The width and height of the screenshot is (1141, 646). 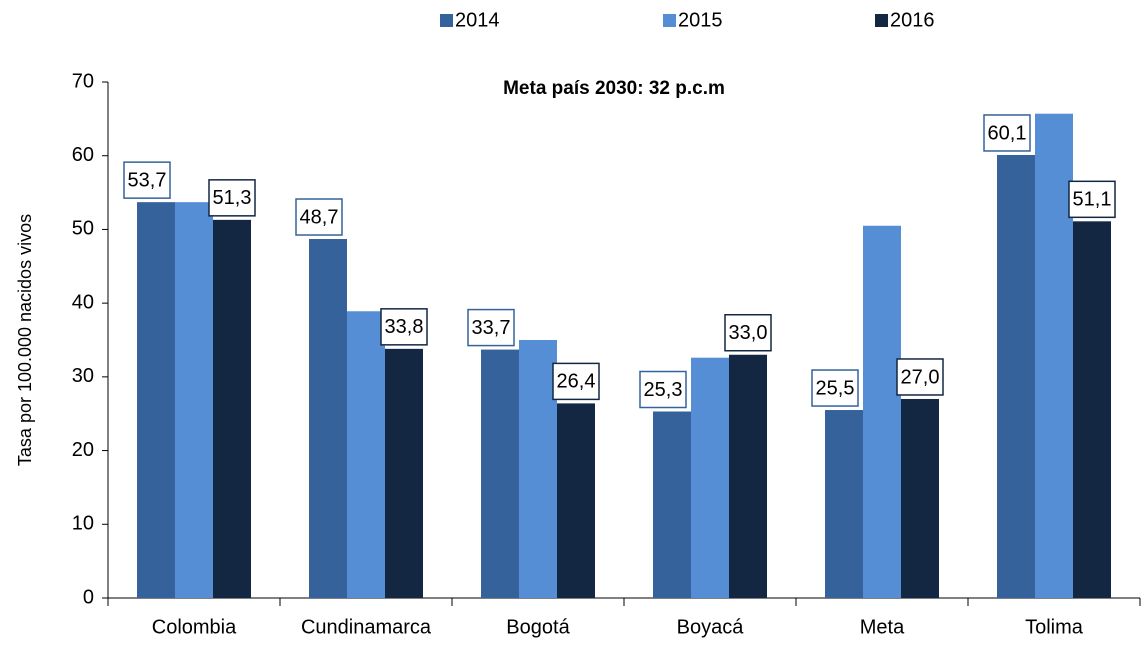 What do you see at coordinates (83, 524) in the screenshot?
I see `y-tick-label: 10` at bounding box center [83, 524].